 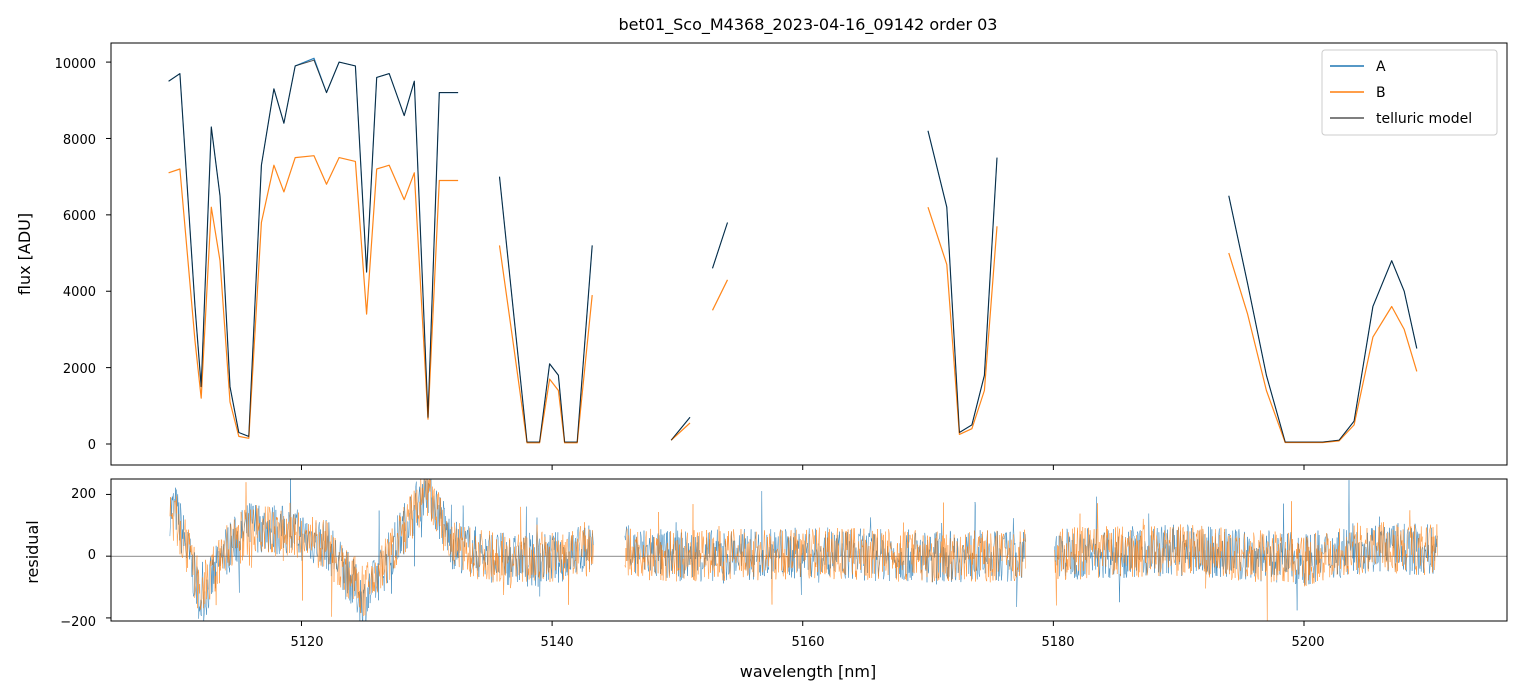 What do you see at coordinates (75, 64) in the screenshot?
I see `flux-y-tick-label: 10000` at bounding box center [75, 64].